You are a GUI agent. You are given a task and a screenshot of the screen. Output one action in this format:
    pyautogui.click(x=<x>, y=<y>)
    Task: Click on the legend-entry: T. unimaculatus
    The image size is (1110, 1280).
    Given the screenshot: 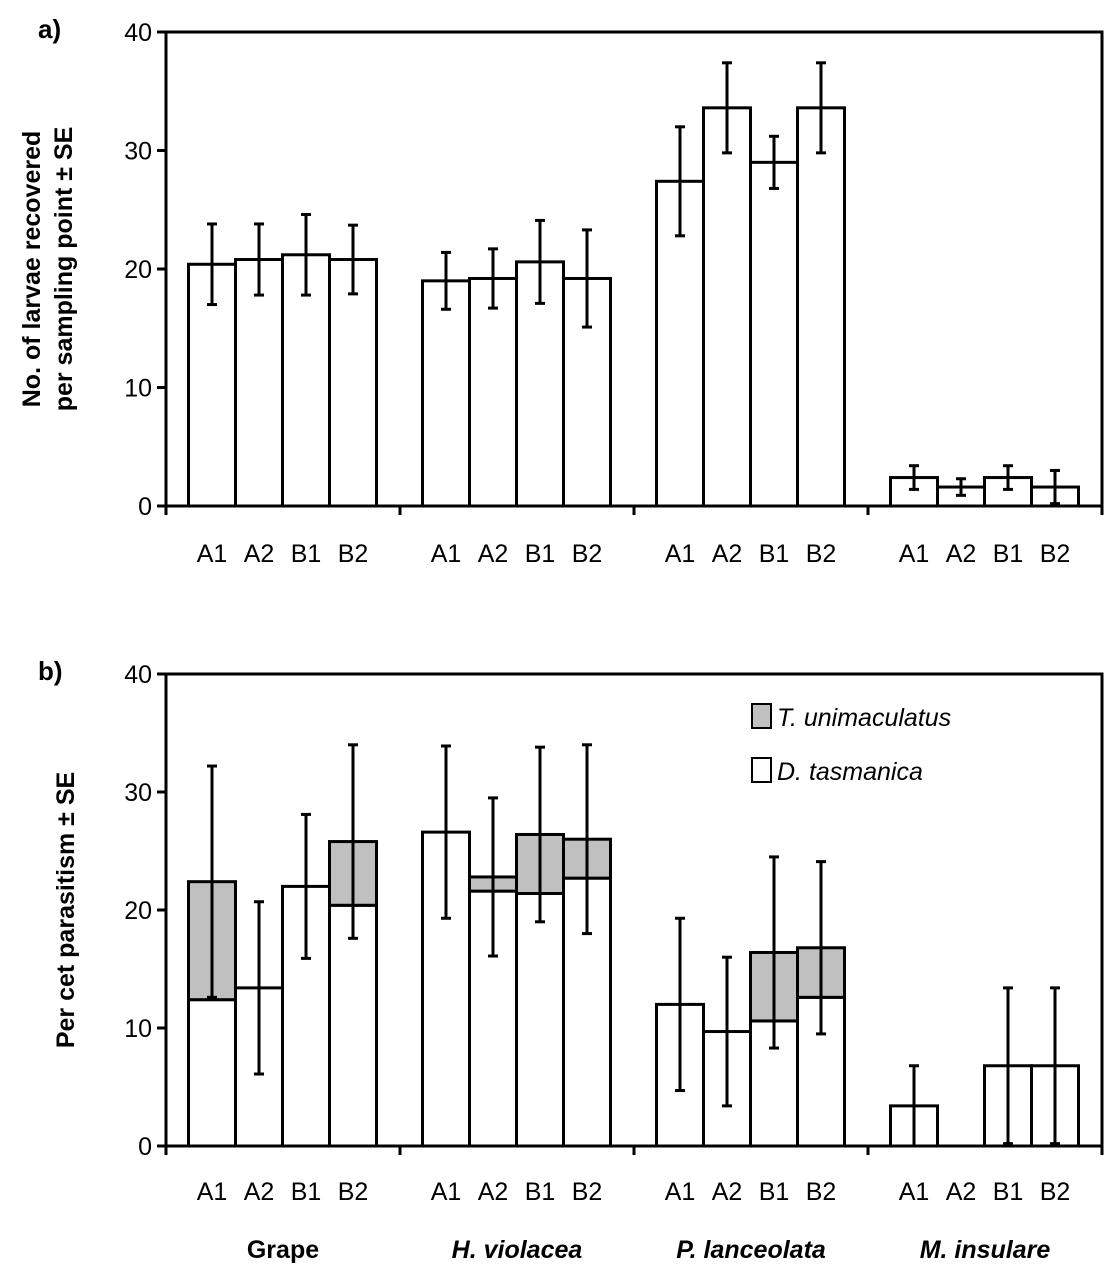 What is the action you would take?
    pyautogui.click(x=864, y=718)
    